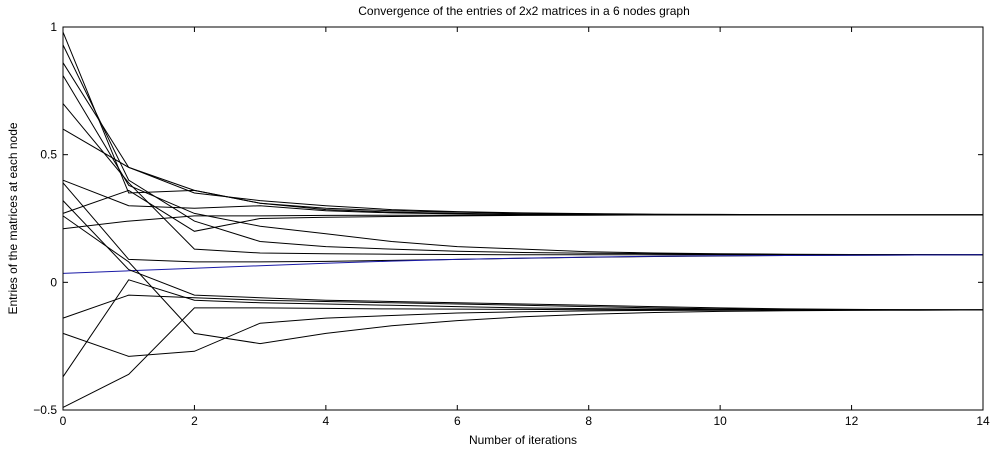 The width and height of the screenshot is (994, 455). I want to click on x-tick-label: 14, so click(983, 421).